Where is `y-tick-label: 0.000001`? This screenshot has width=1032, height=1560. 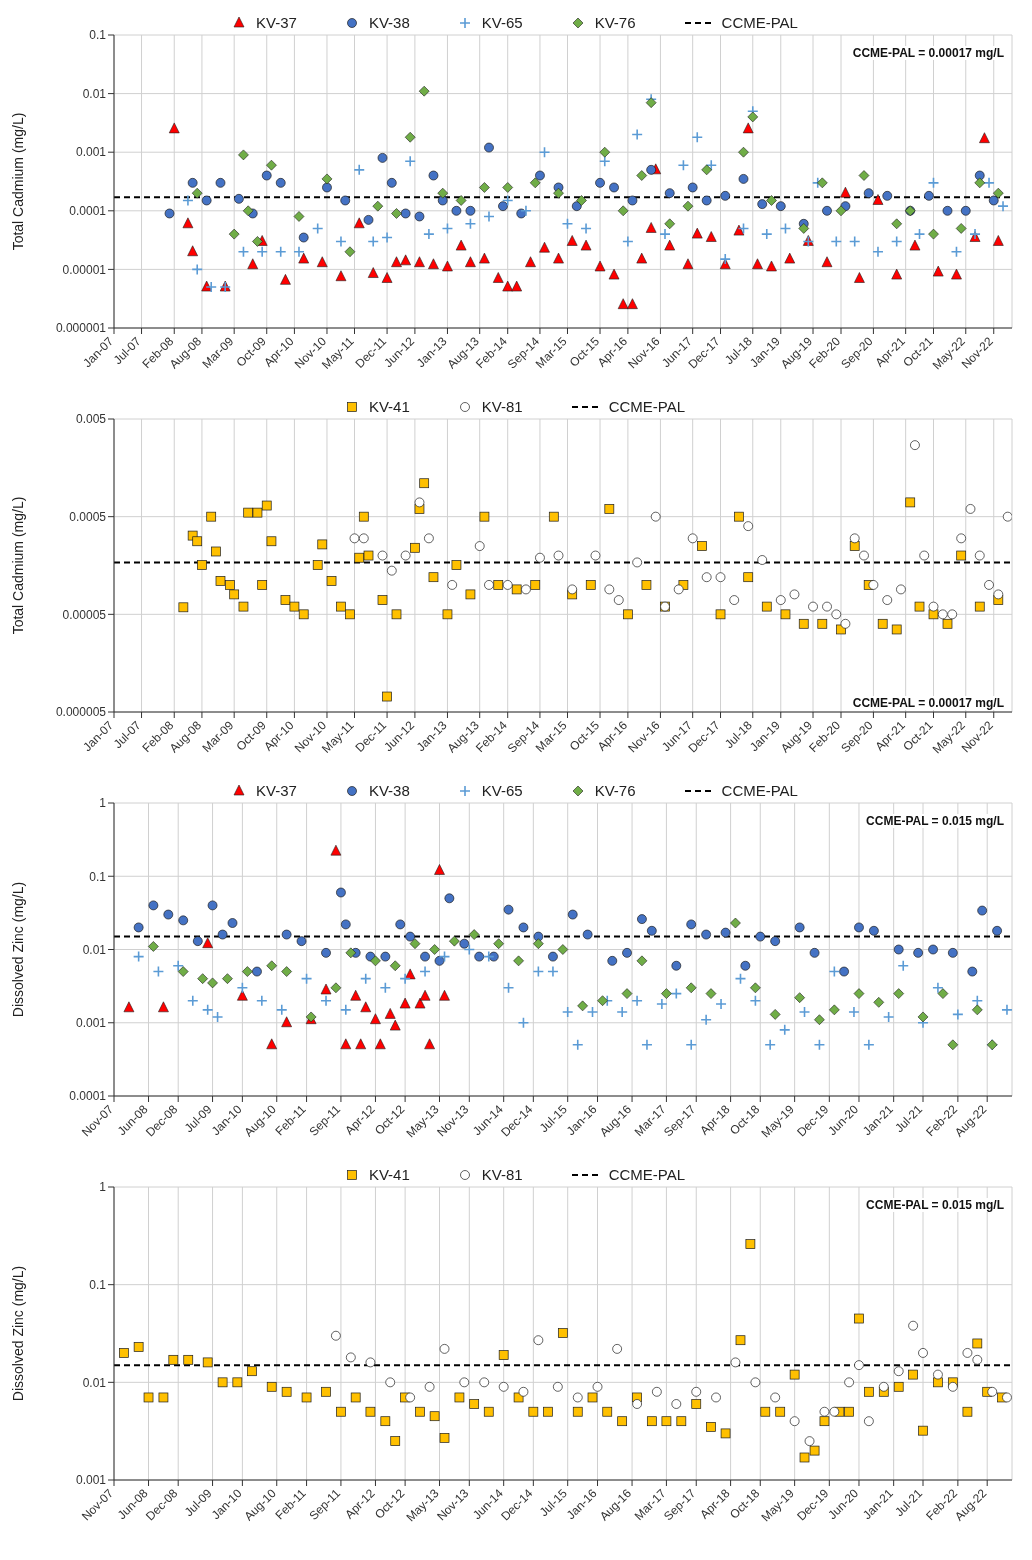 y-tick-label: 0.000001 is located at coordinates (81, 328).